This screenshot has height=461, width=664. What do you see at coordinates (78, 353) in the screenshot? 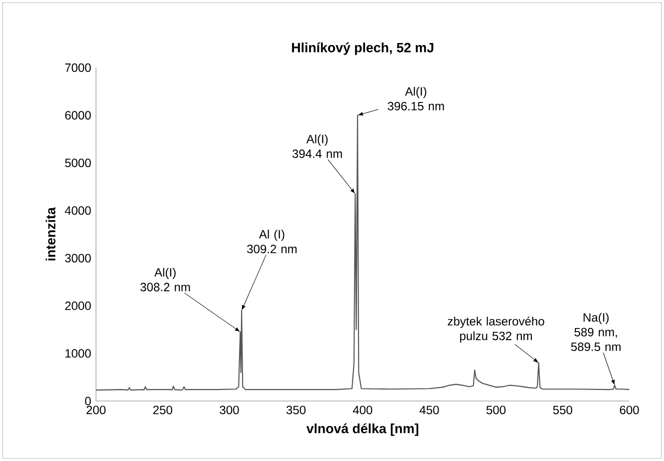
I see `y-tick-label: 1000` at bounding box center [78, 353].